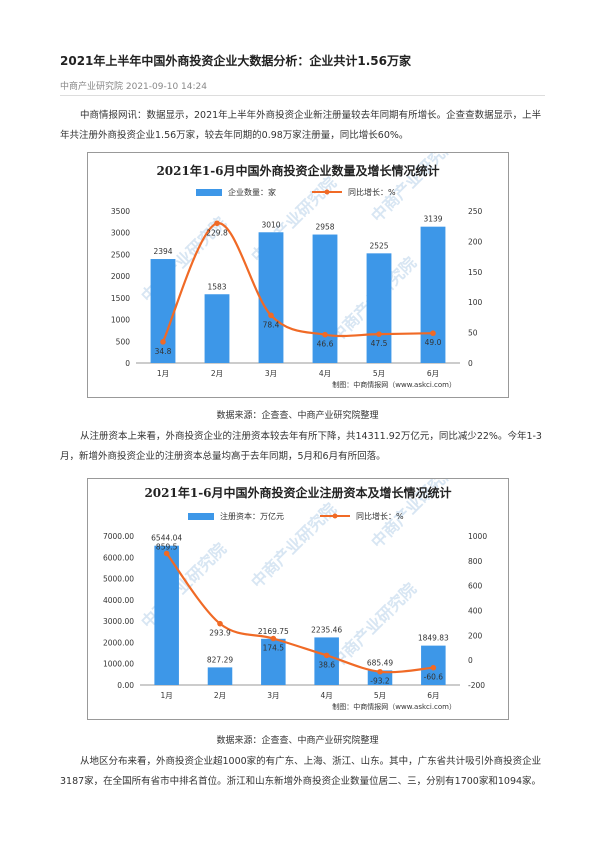  Describe the element at coordinates (120, 298) in the screenshot. I see `y-left-tick-label: 1500` at that location.